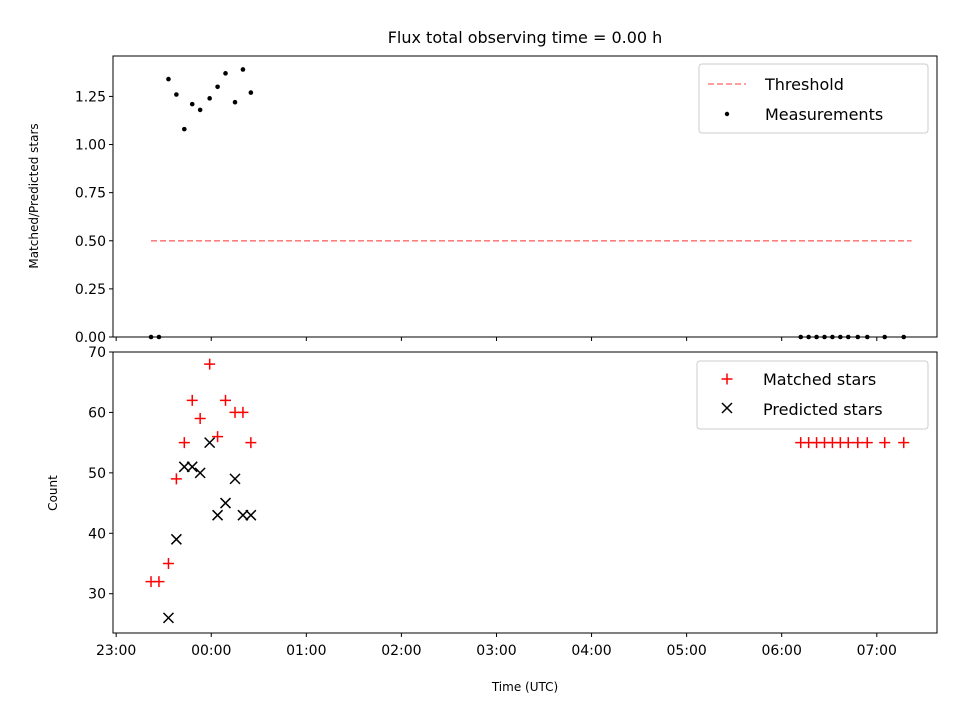 The image size is (960, 720). What do you see at coordinates (97, 353) in the screenshot?
I see `bottom-y-tick-label: 70` at bounding box center [97, 353].